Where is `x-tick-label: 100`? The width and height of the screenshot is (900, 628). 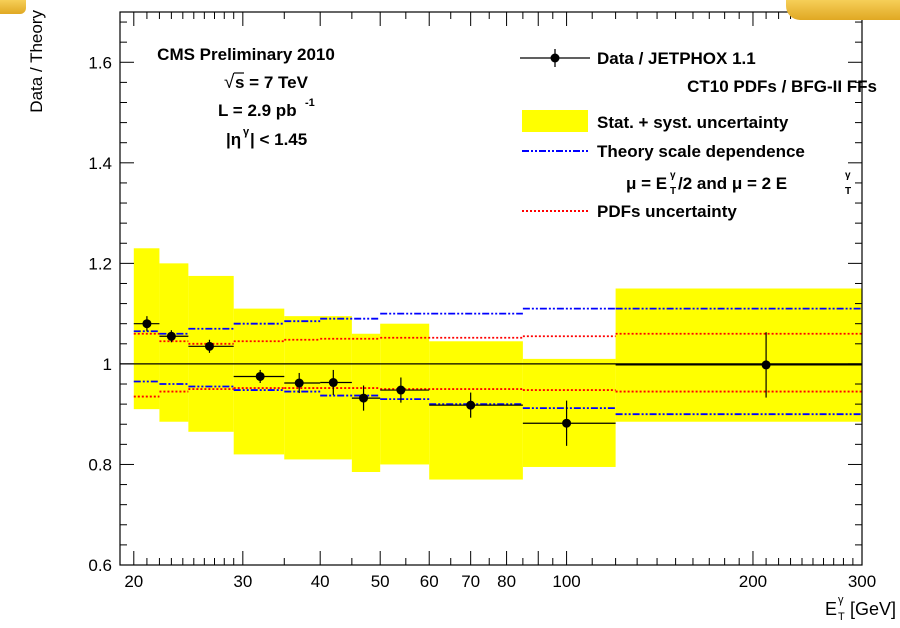 x-tick-label: 100 is located at coordinates (566, 581).